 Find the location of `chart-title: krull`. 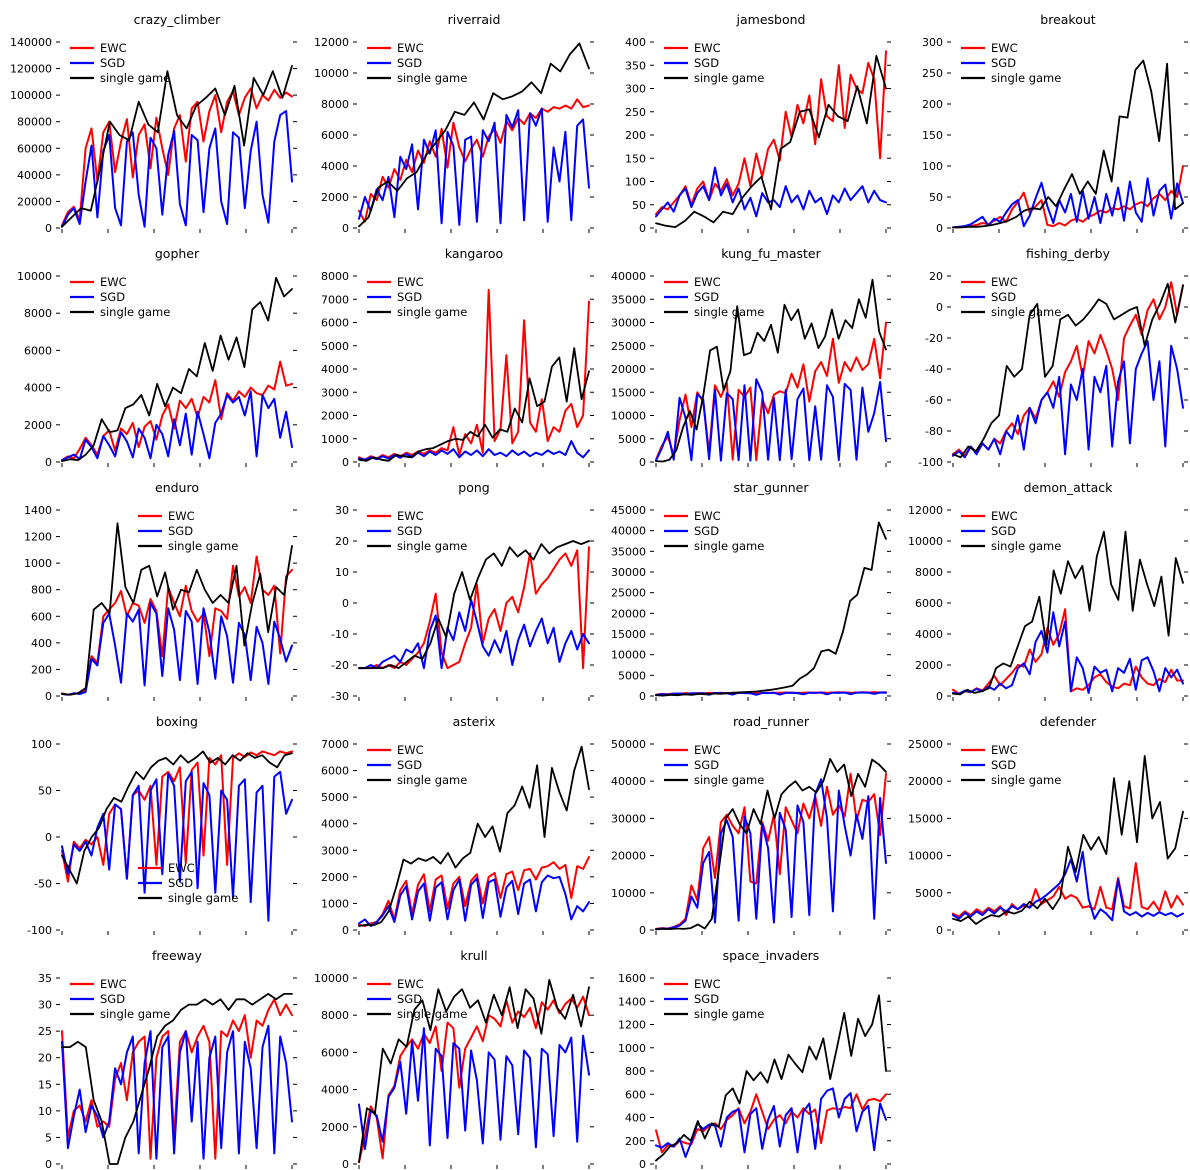

chart-title: krull is located at coordinates (473, 955).